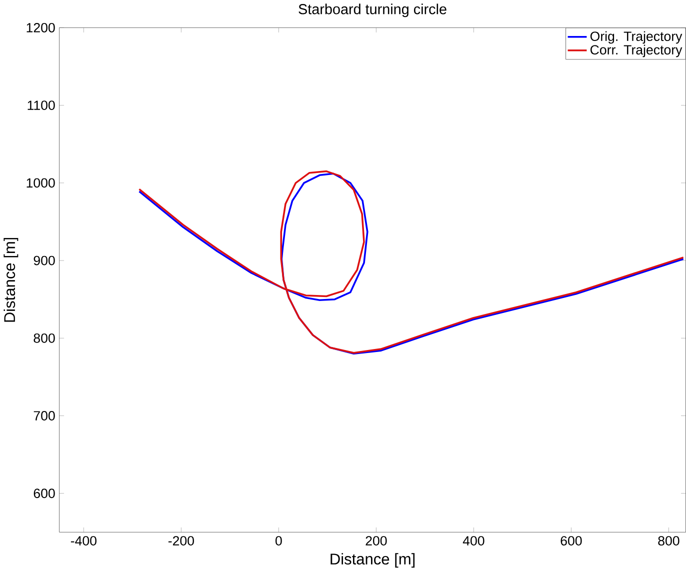 Image resolution: width=686 pixels, height=571 pixels. What do you see at coordinates (44, 338) in the screenshot?
I see `y-tick-label: 800` at bounding box center [44, 338].